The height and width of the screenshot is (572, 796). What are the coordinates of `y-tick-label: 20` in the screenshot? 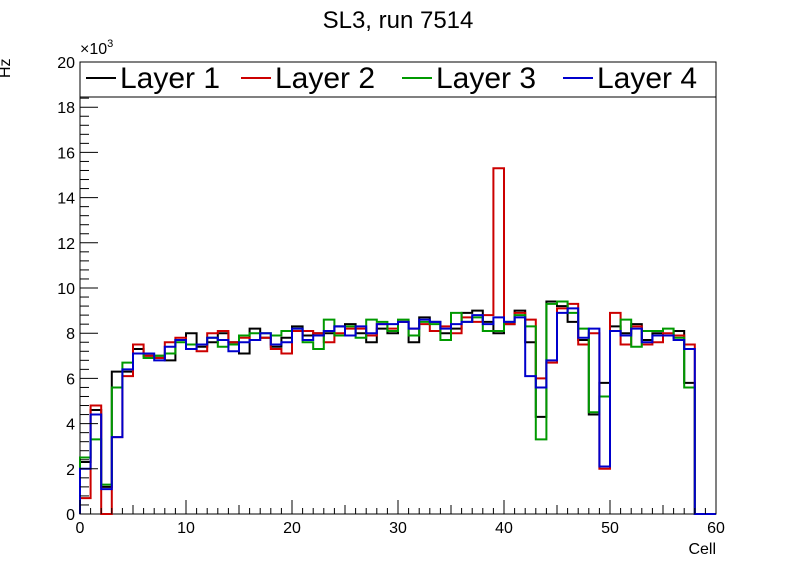 It's located at (66, 63).